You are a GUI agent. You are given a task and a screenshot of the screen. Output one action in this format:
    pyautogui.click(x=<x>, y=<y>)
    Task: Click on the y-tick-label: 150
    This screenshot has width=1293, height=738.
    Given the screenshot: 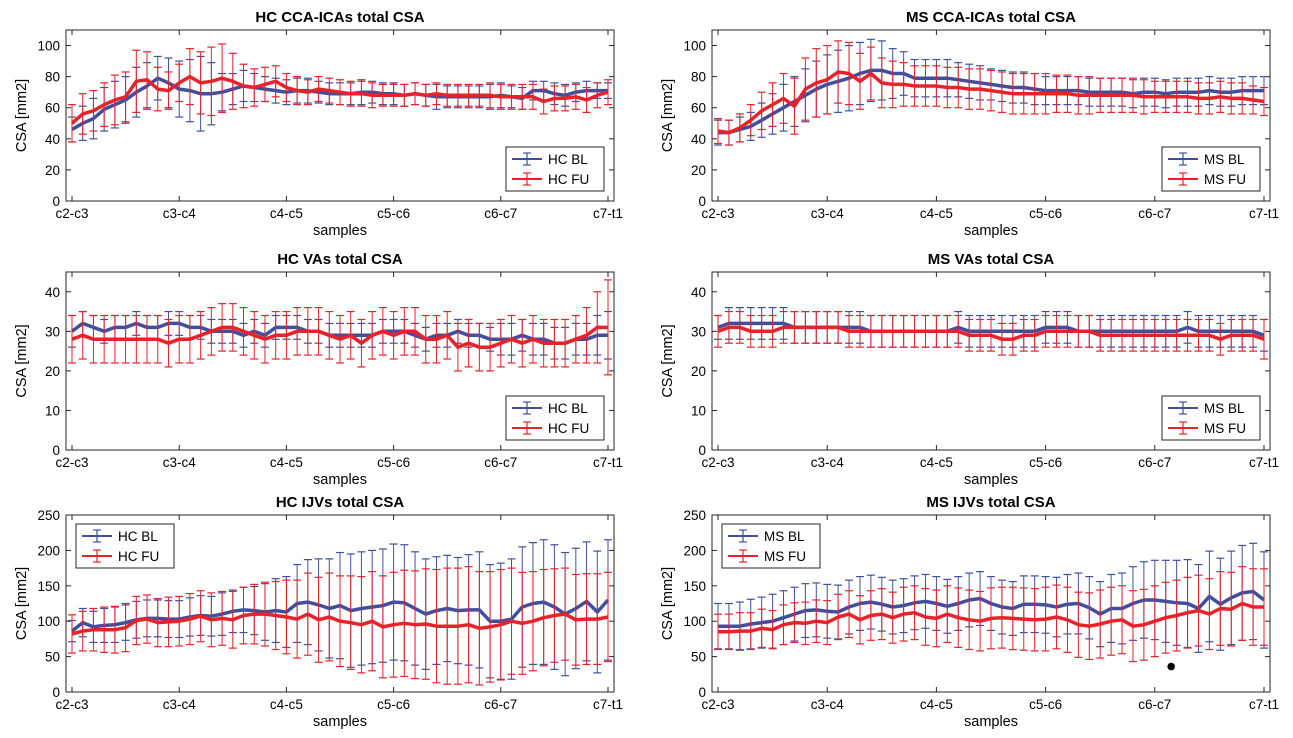 What is the action you would take?
    pyautogui.click(x=694, y=586)
    